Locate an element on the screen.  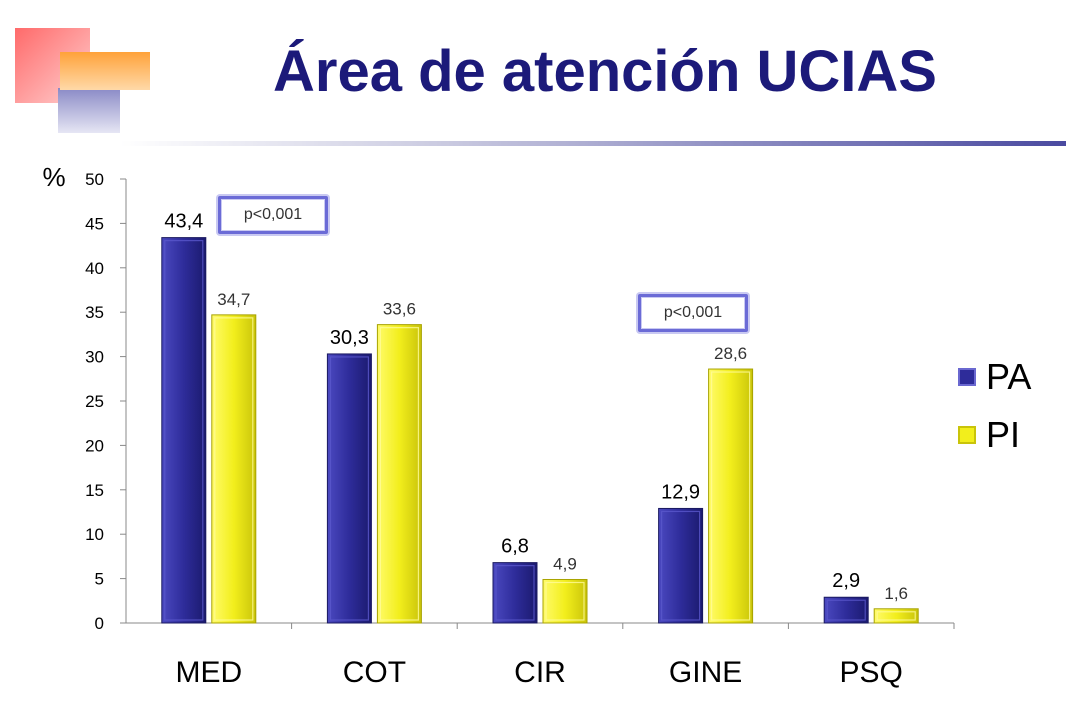
bar-pa-med is located at coordinates (184, 430).